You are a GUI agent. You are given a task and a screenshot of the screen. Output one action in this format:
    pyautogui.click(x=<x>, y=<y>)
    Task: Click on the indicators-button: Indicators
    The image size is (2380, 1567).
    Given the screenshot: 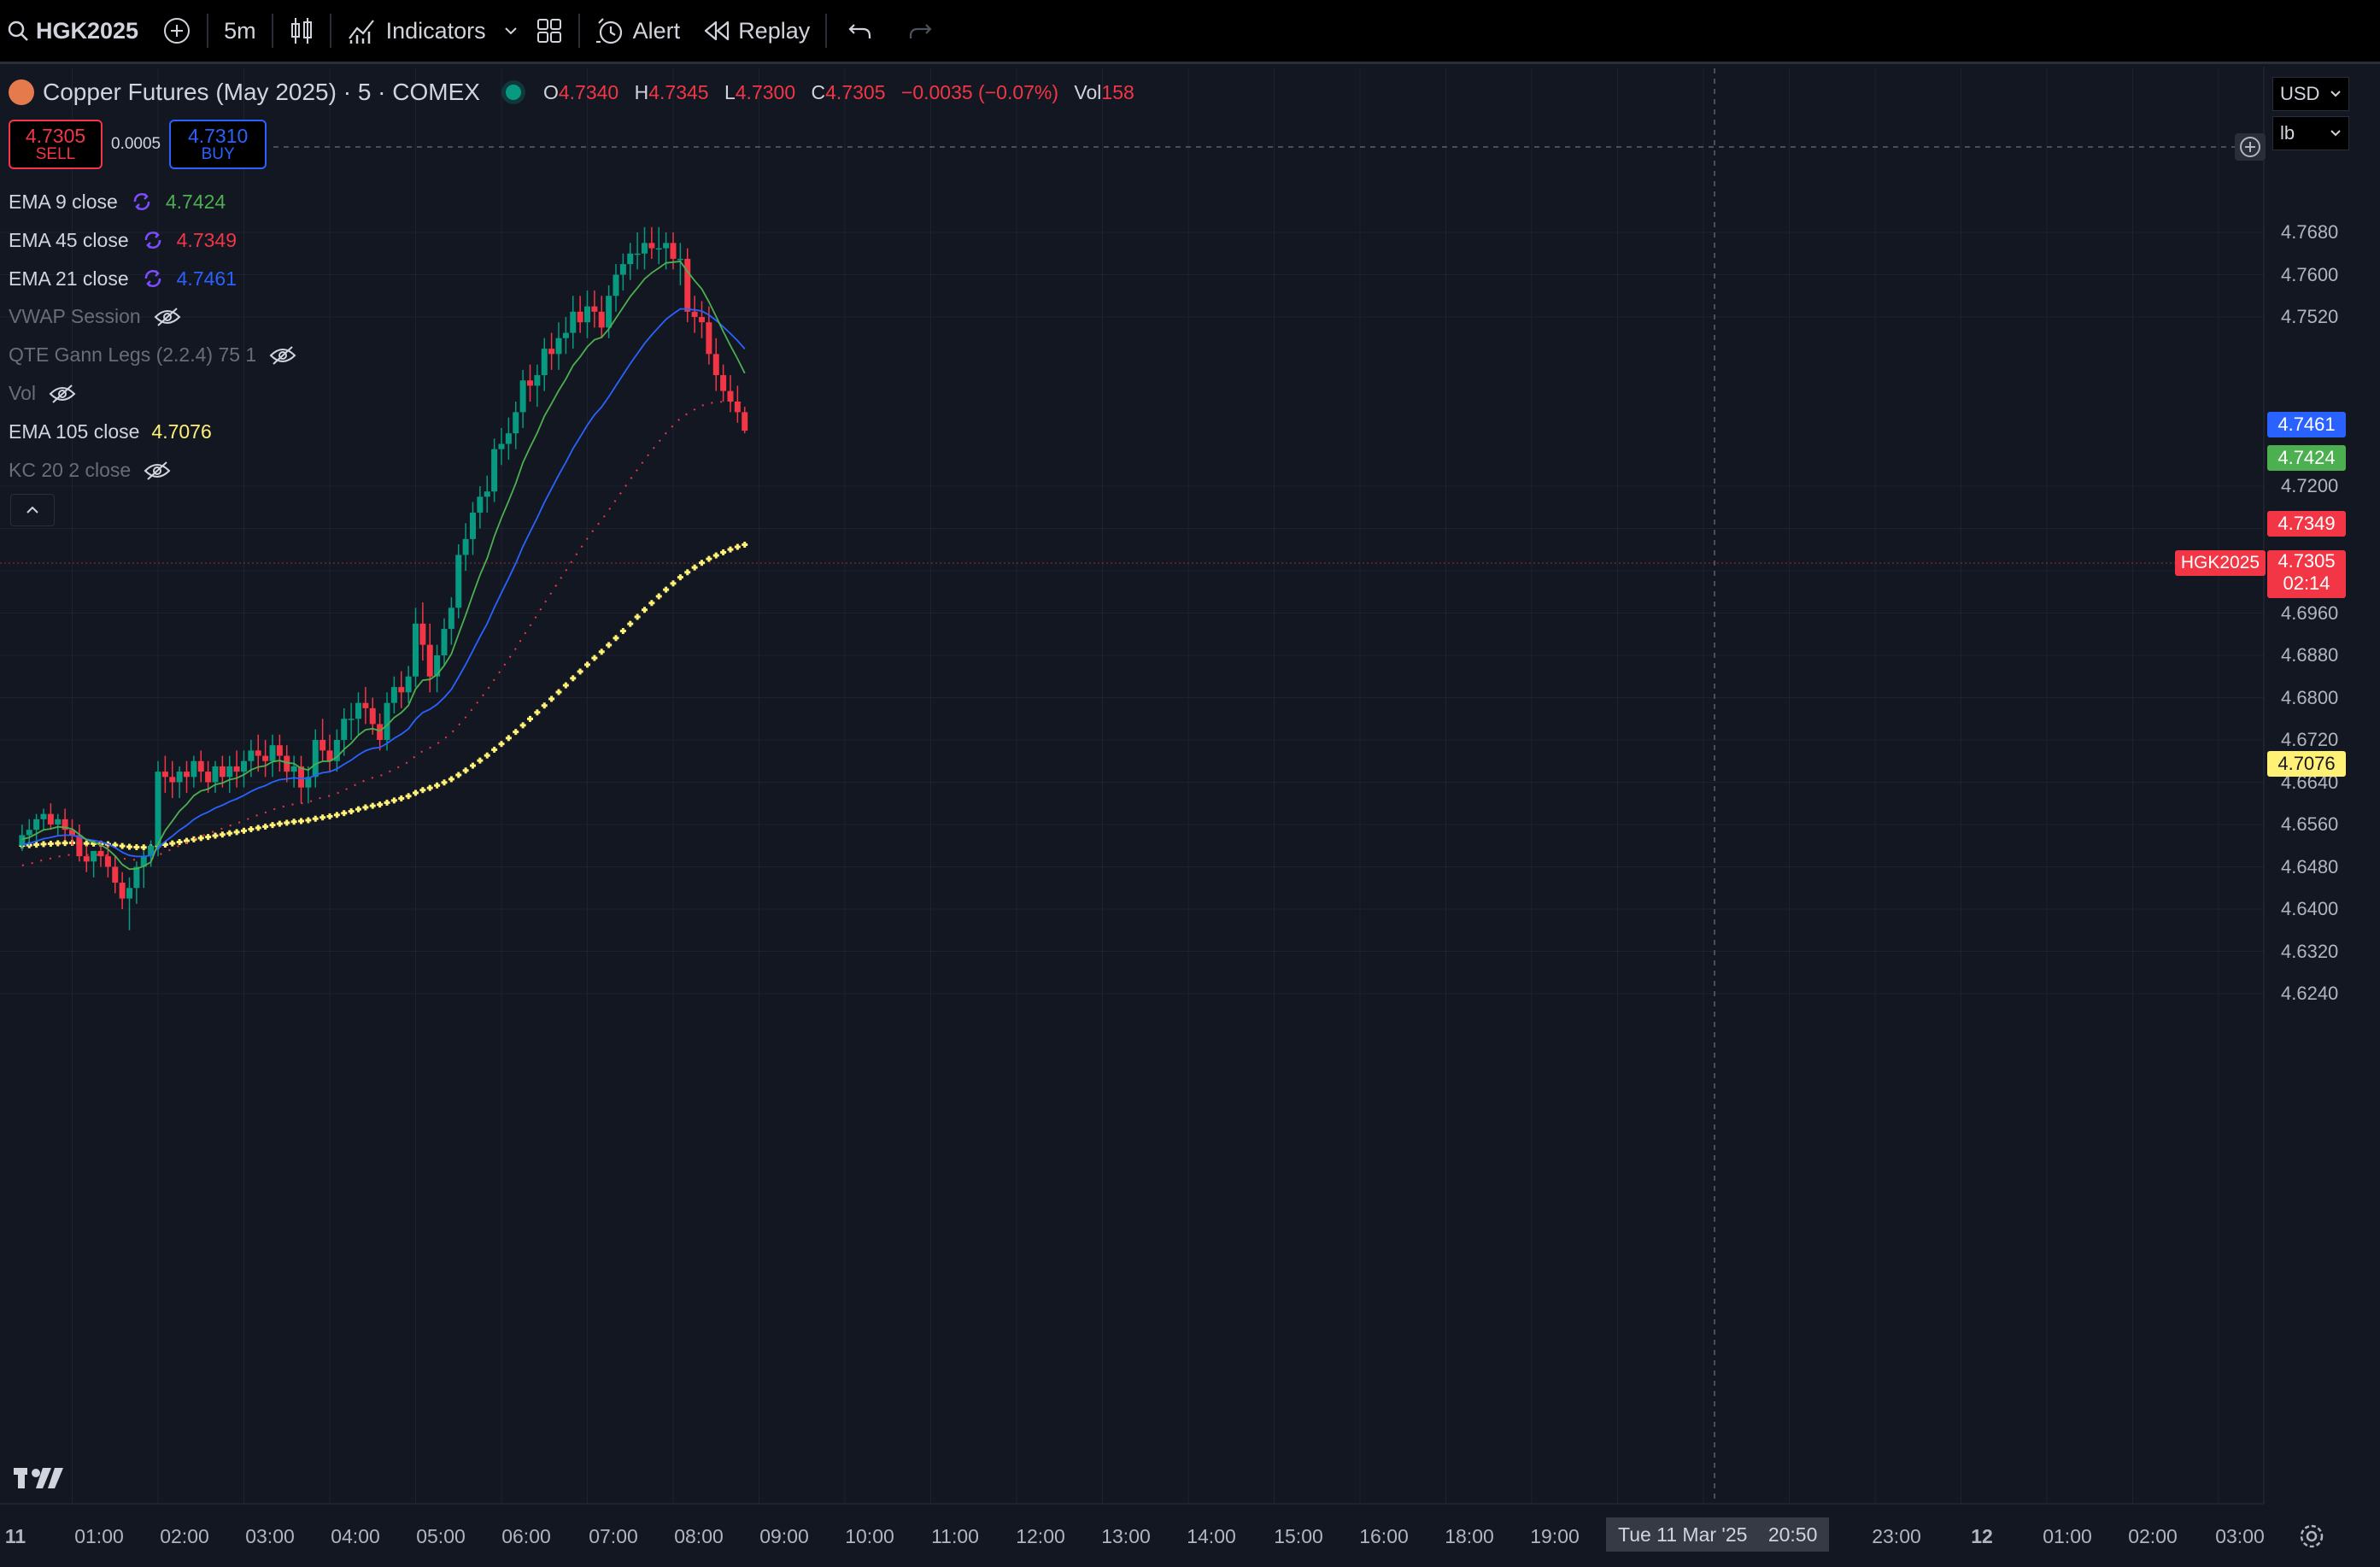 What is the action you would take?
    pyautogui.click(x=416, y=31)
    